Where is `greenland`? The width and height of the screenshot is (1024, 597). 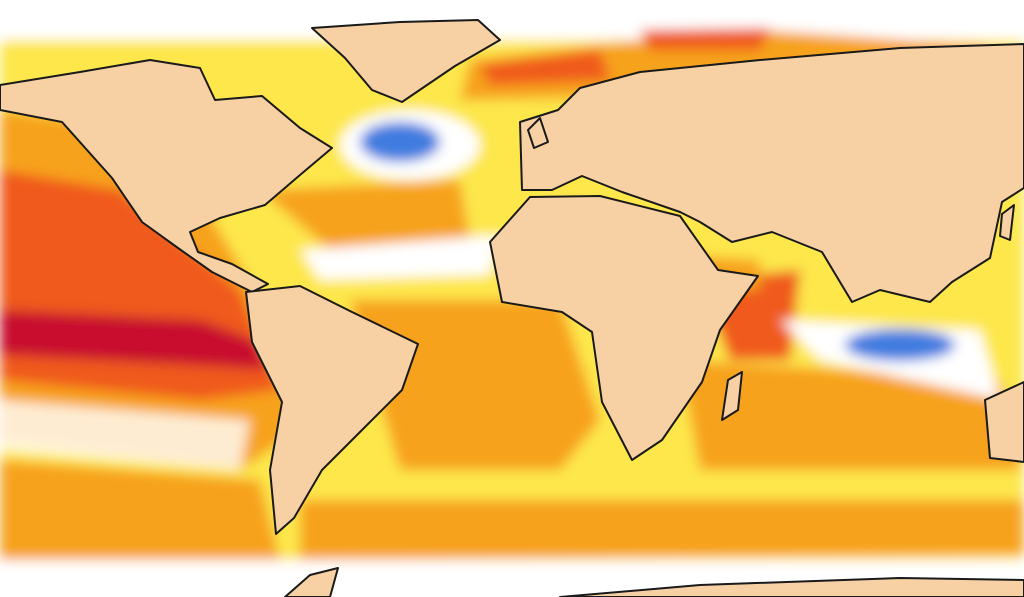 greenland is located at coordinates (406, 61).